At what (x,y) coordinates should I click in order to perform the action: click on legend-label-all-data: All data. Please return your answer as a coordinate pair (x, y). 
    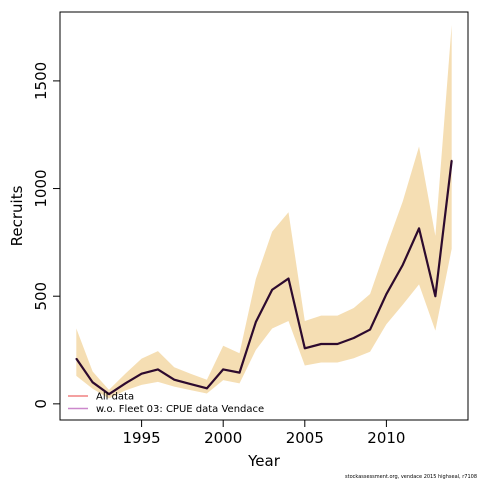
    Looking at the image, I should click on (115, 397).